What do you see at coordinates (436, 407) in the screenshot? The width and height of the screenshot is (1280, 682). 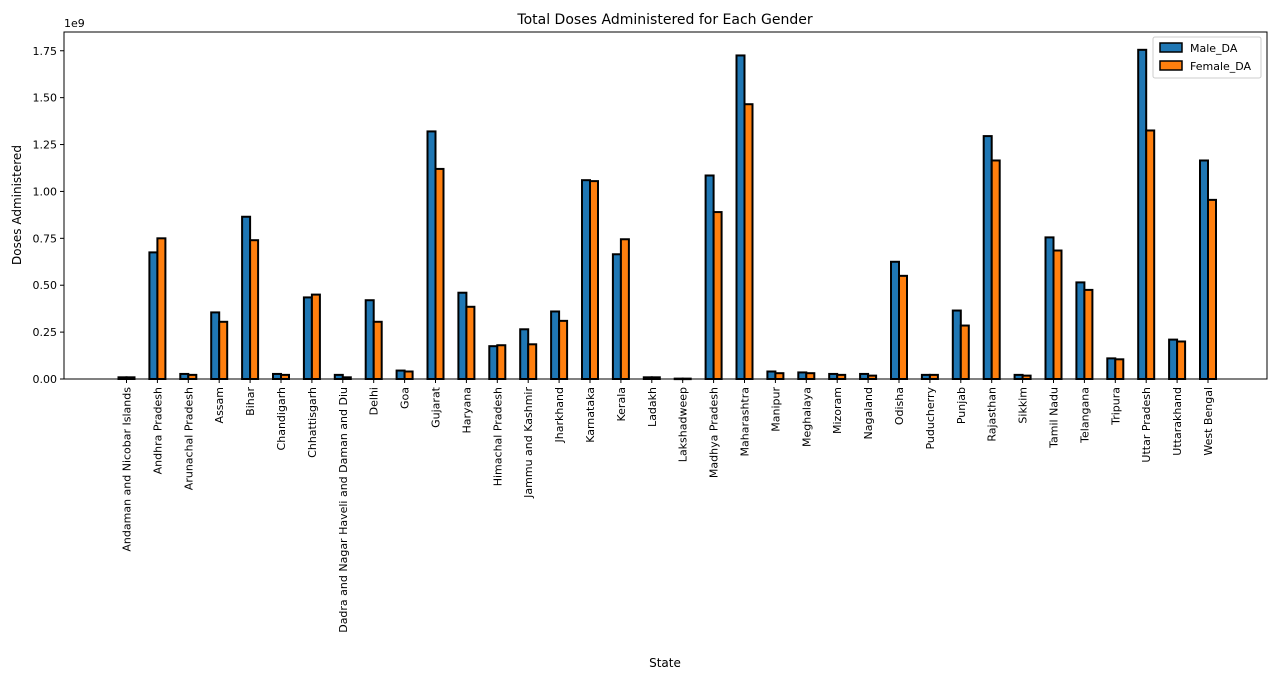 I see `x-tick-label: Gujarat` at bounding box center [436, 407].